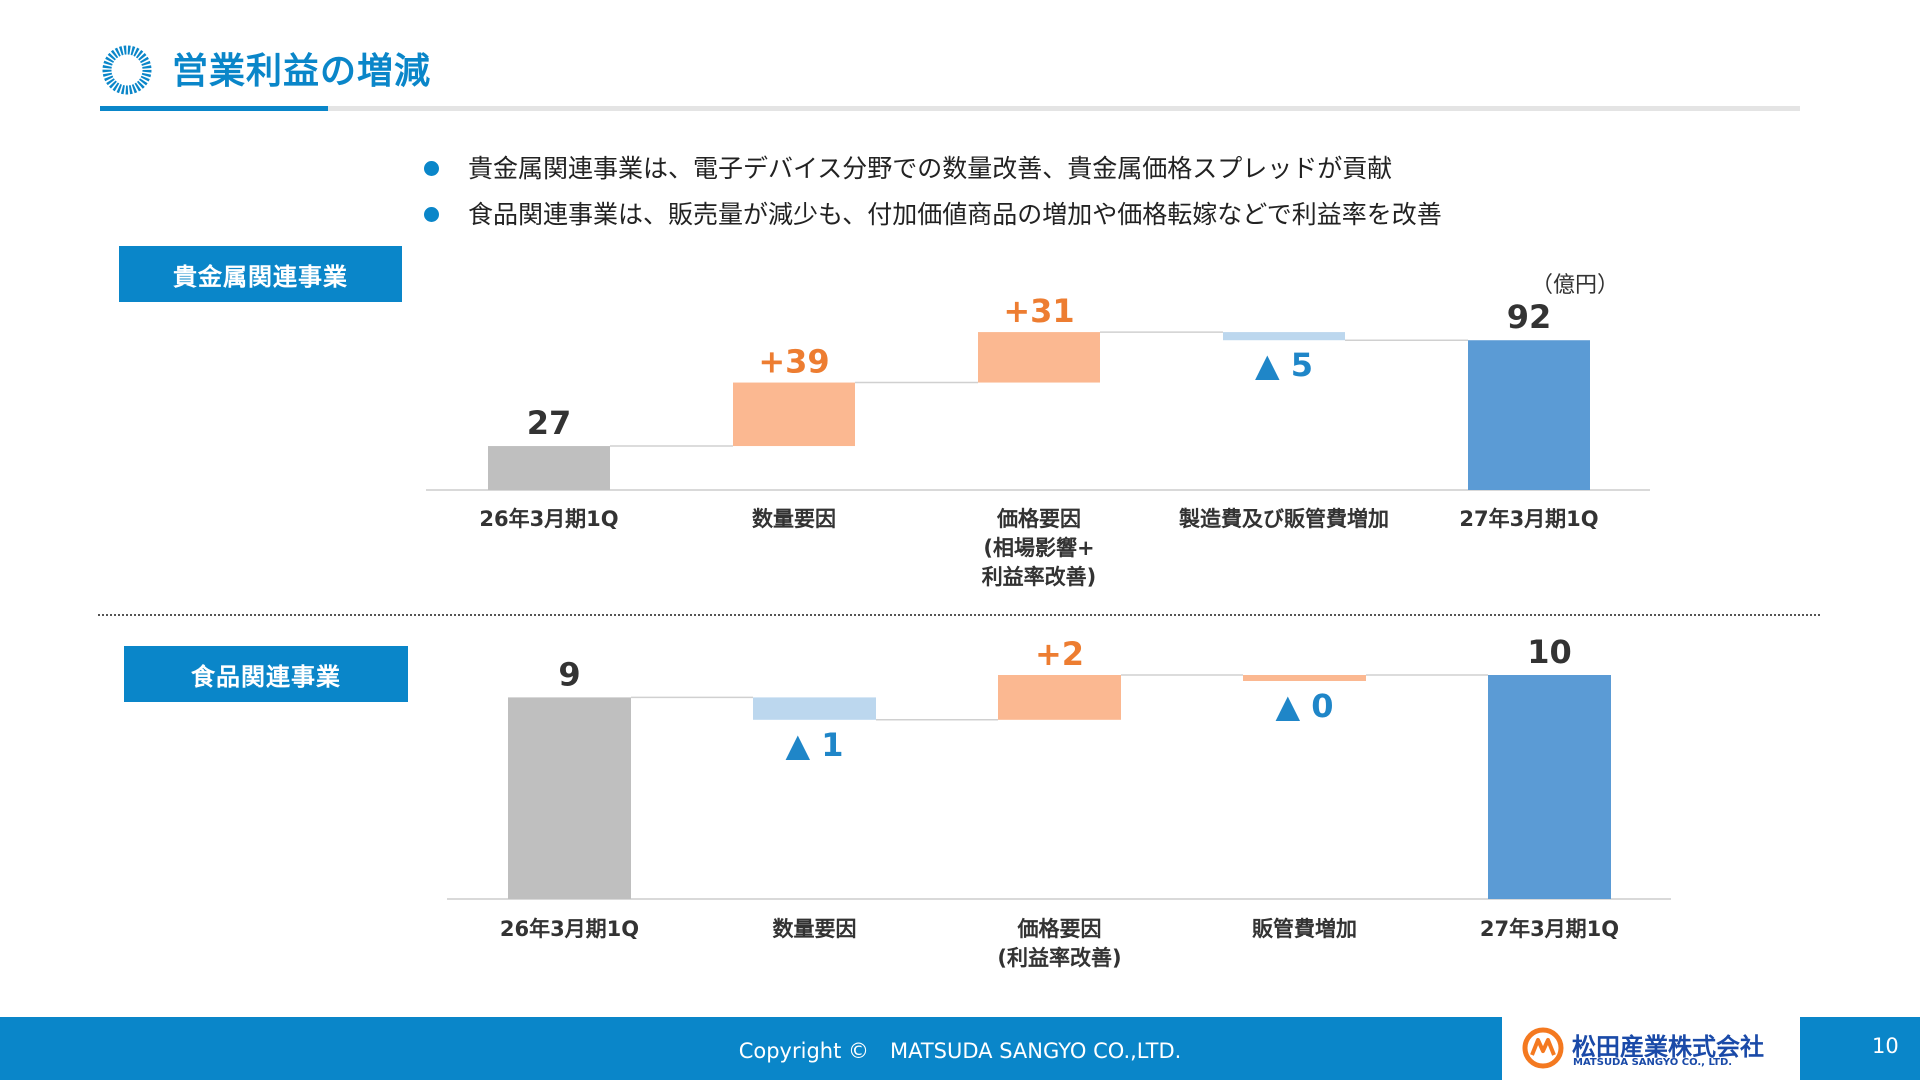 This screenshot has height=1080, width=1920. Describe the element at coordinates (569, 674) in the screenshot. I see `data-label: 9` at that location.